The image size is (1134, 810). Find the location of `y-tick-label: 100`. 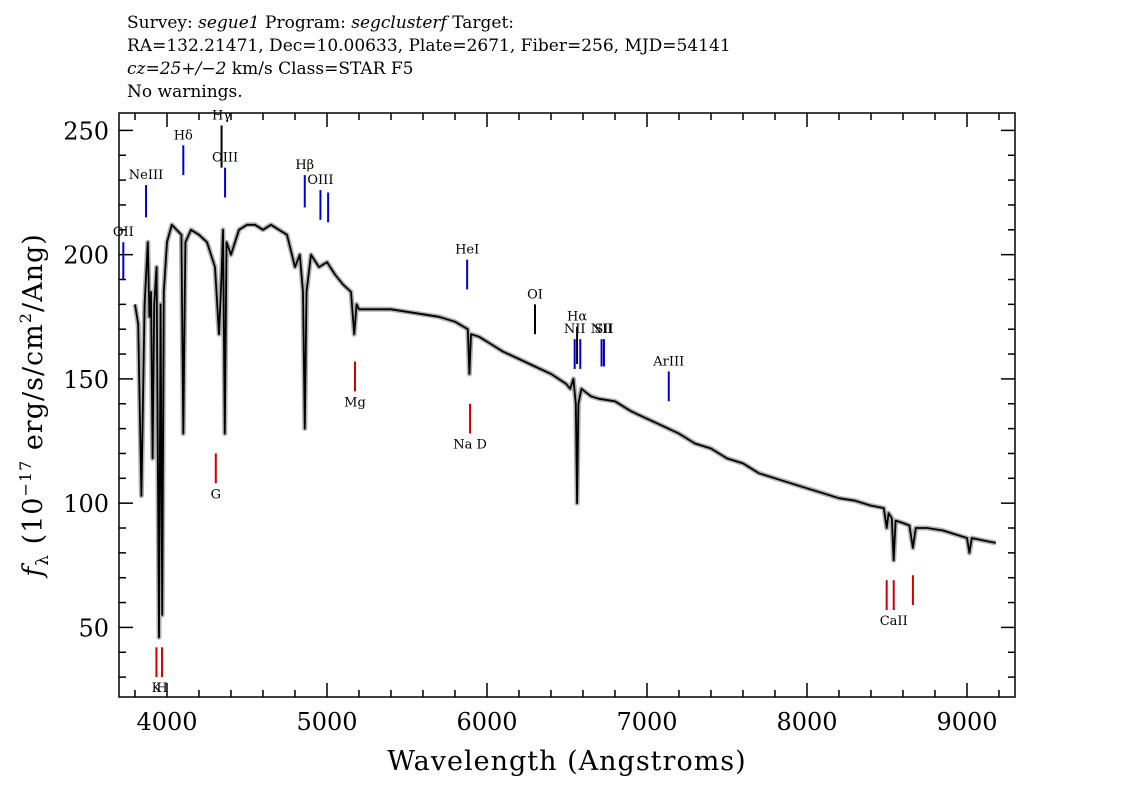

y-tick-label: 100 is located at coordinates (86, 504).